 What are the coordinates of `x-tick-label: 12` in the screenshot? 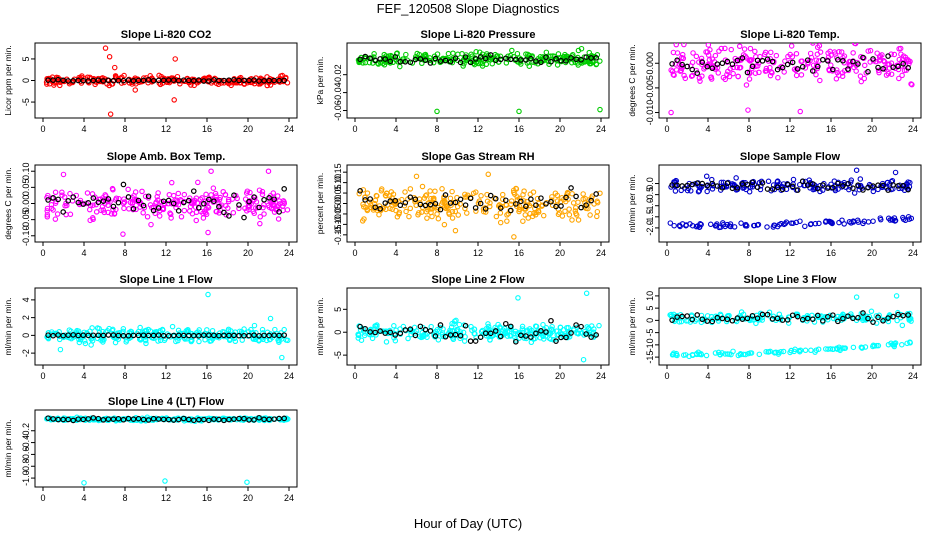 It's located at (166, 498).